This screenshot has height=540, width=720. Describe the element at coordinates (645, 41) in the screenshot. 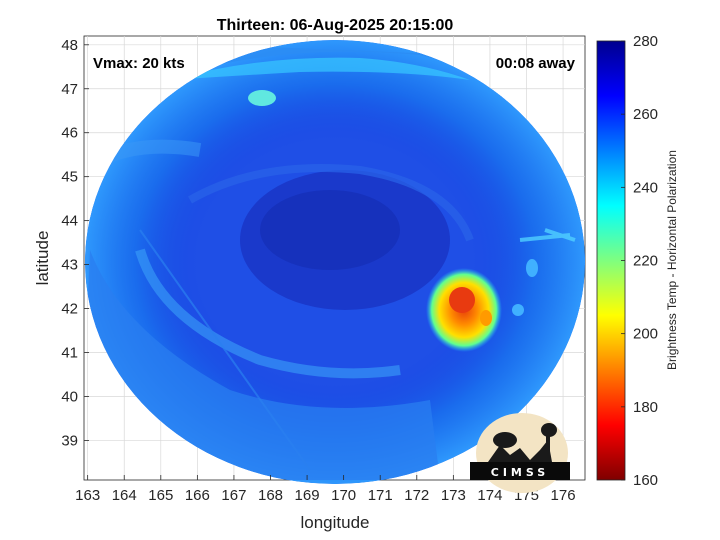

I see `colorbar-tick-label: 280` at that location.